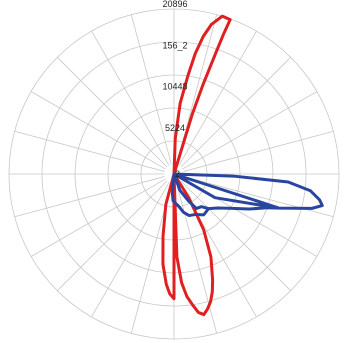 This screenshot has height=343, width=346. Describe the element at coordinates (174, 45) in the screenshot. I see `radial-tick-label: 156_2` at that location.